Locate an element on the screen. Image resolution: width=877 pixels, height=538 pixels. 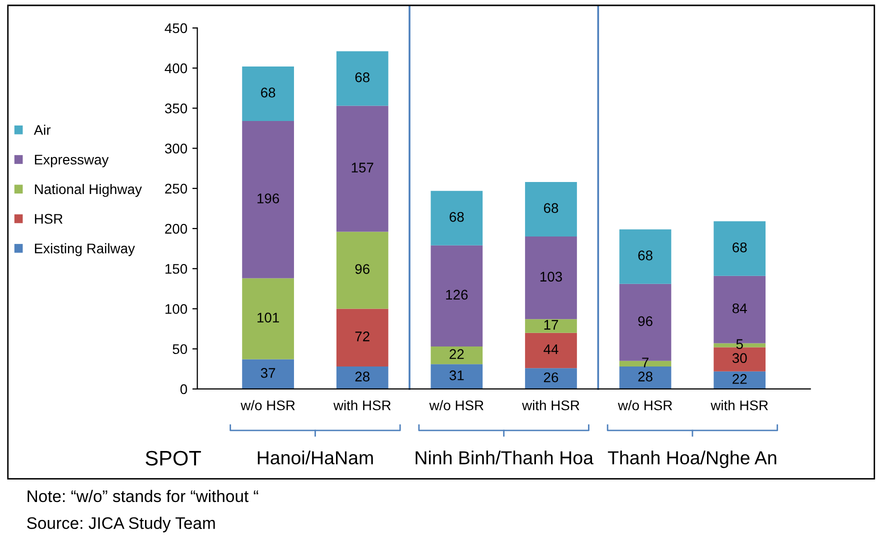
data-label: 5 is located at coordinates (739, 344).